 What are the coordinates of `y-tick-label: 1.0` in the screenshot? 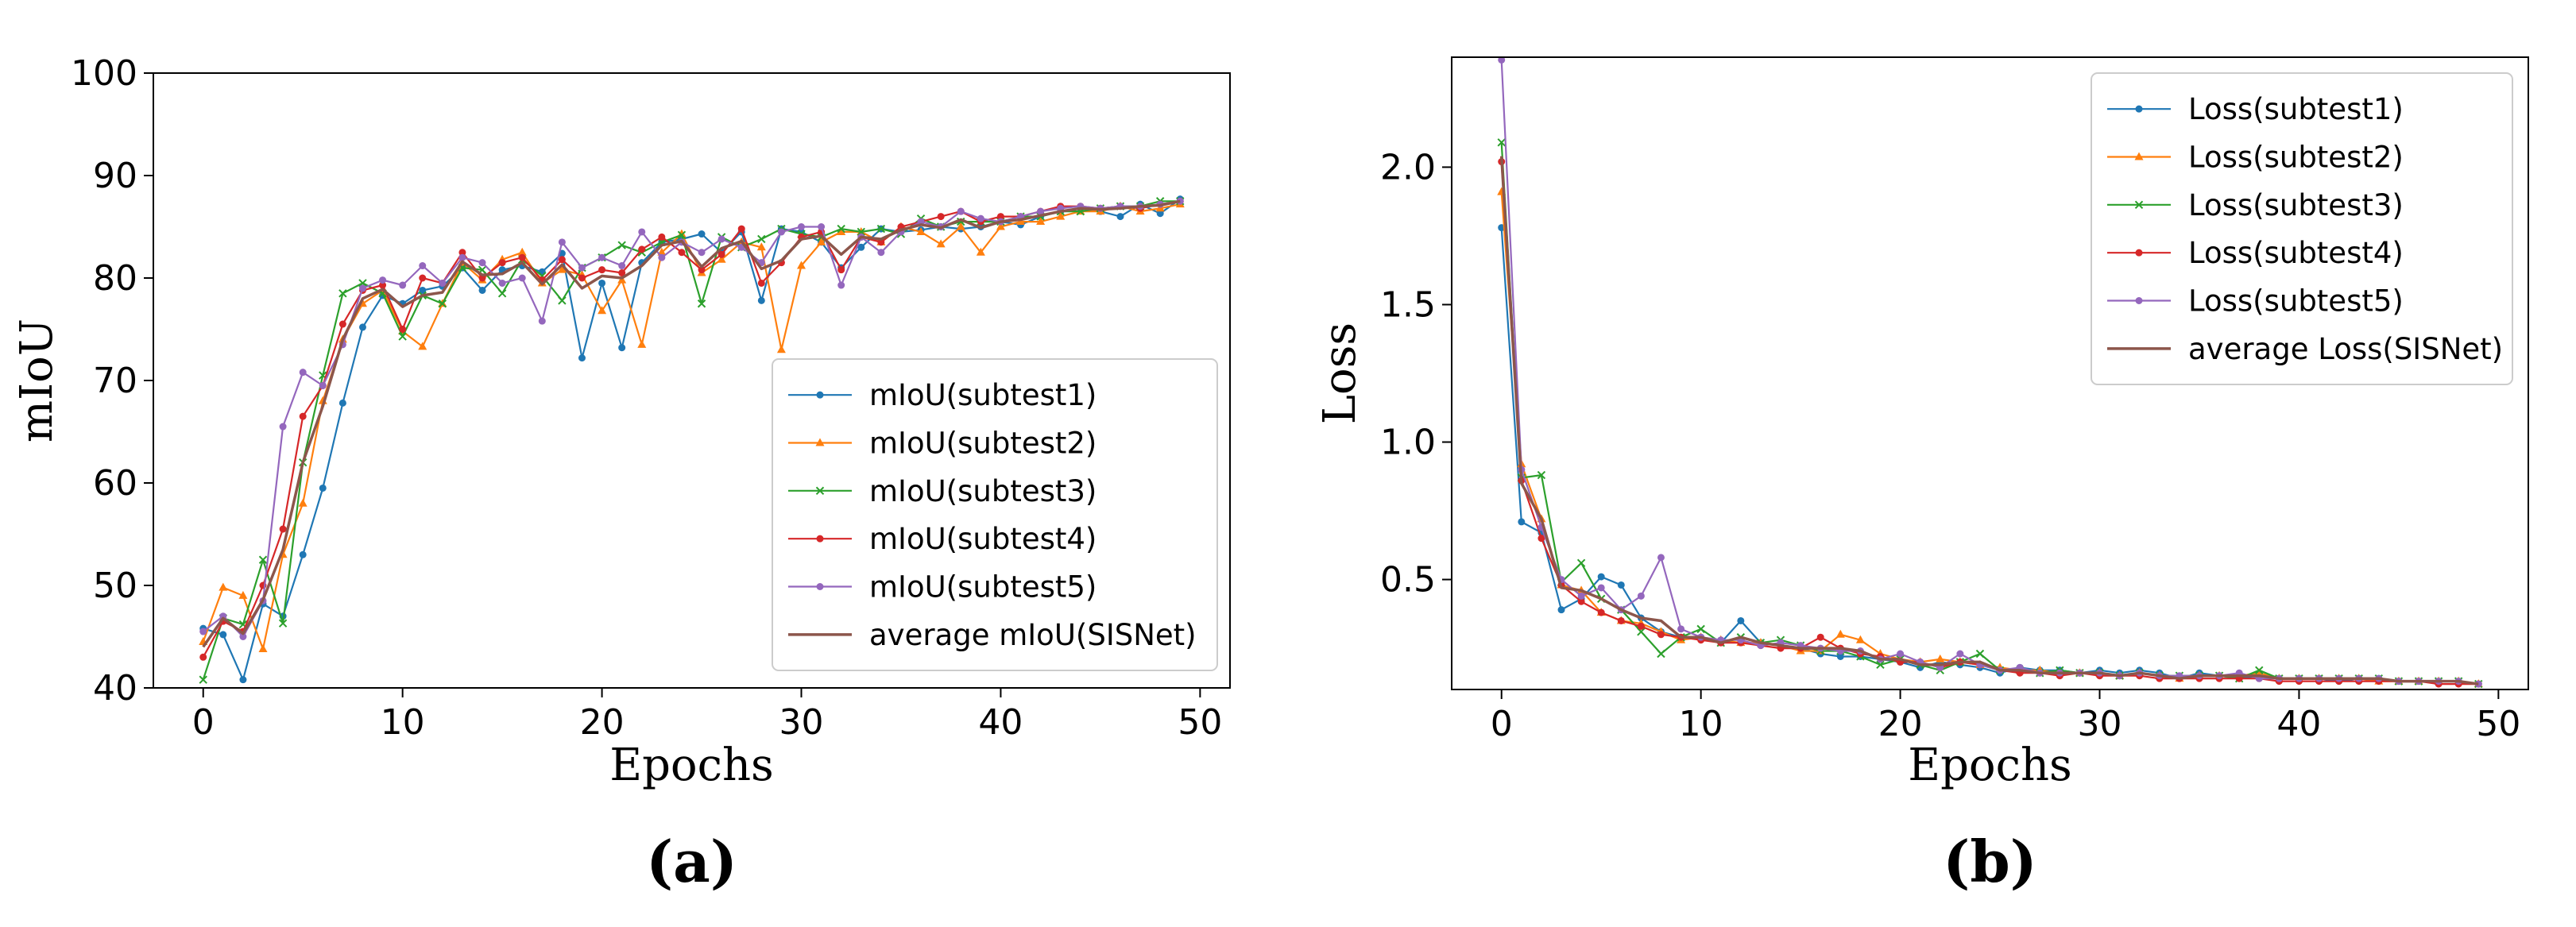 It's located at (1408, 443).